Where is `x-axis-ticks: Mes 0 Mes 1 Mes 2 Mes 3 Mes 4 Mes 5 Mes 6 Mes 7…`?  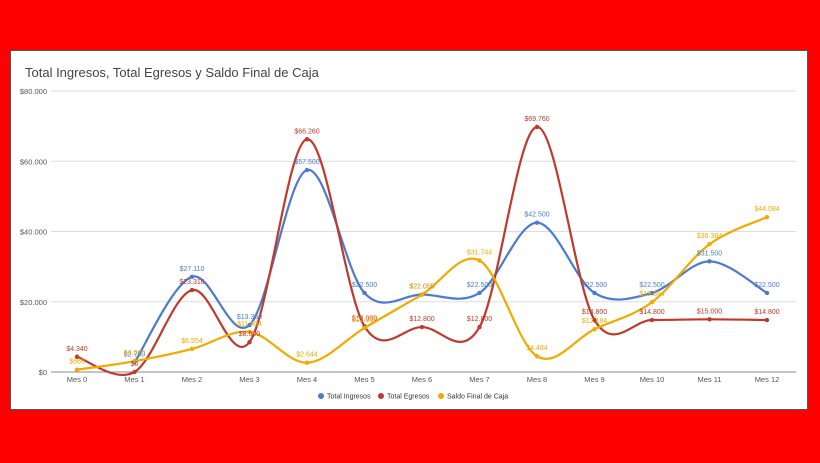 x-axis-ticks: Mes 0 Mes 1 Mes 2 Mes 3 Mes 4 Mes 5 Mes 6 Mes 7… is located at coordinates (423, 379).